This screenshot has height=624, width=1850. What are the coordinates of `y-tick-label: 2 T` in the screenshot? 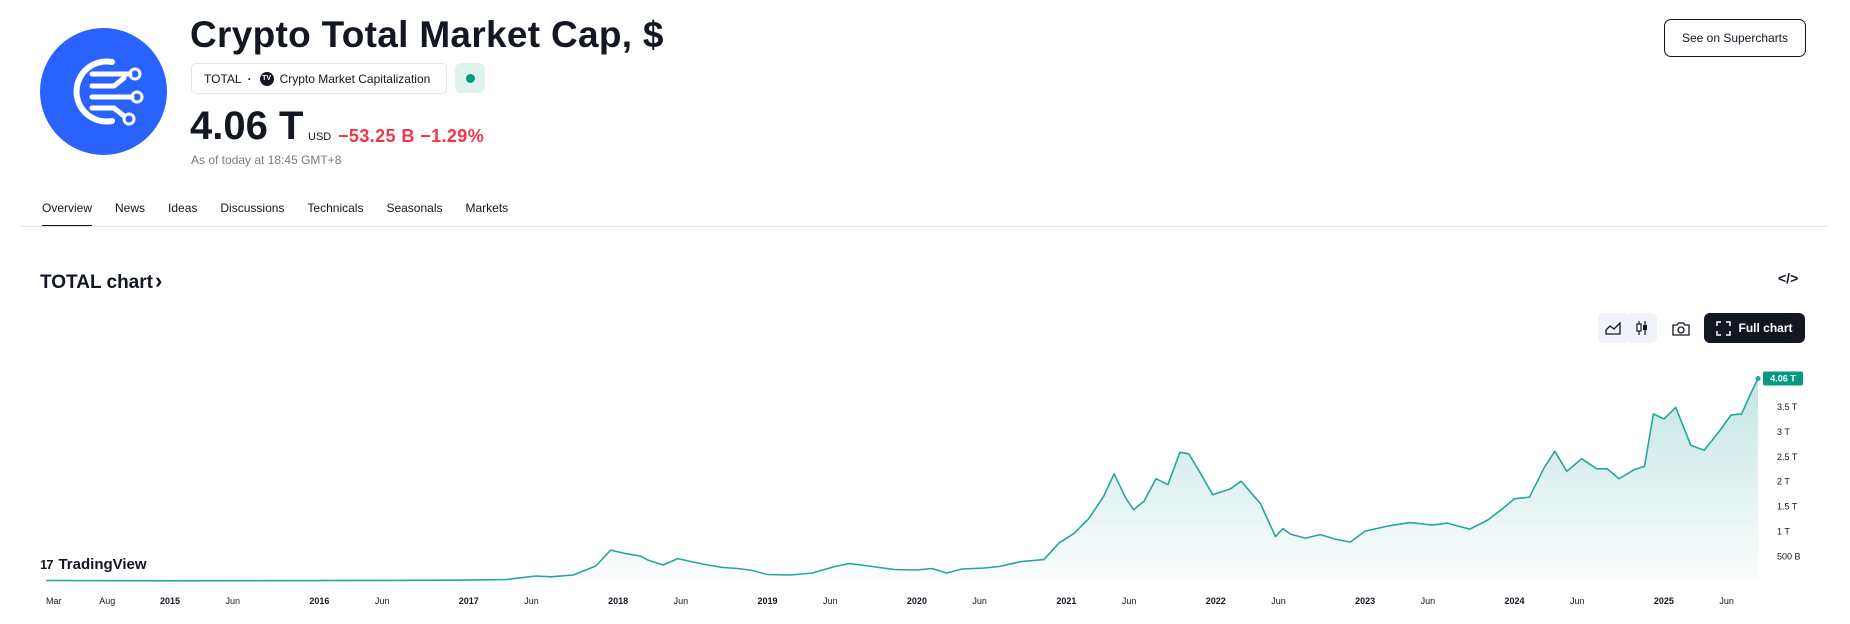 It's located at (1783, 482).